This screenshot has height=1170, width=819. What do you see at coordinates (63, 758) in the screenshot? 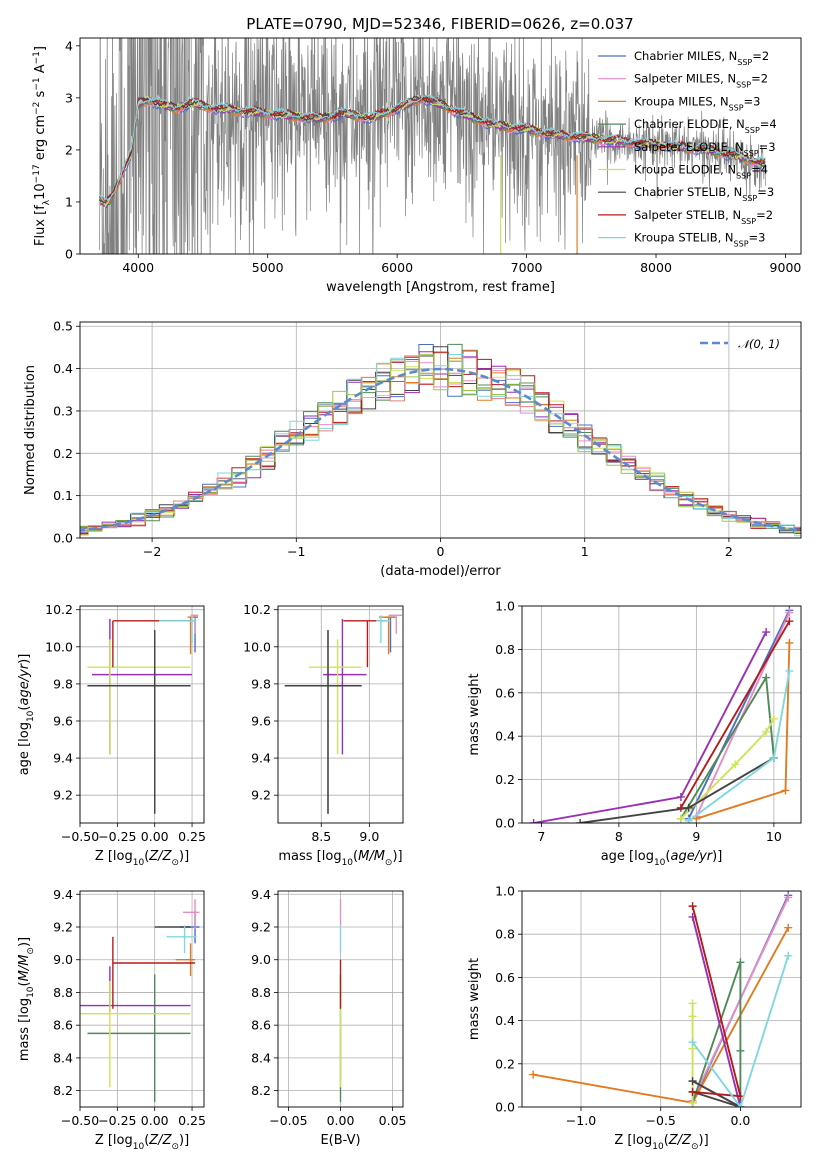
I see `age-vs-Z-ytick-label: 9.4` at bounding box center [63, 758].